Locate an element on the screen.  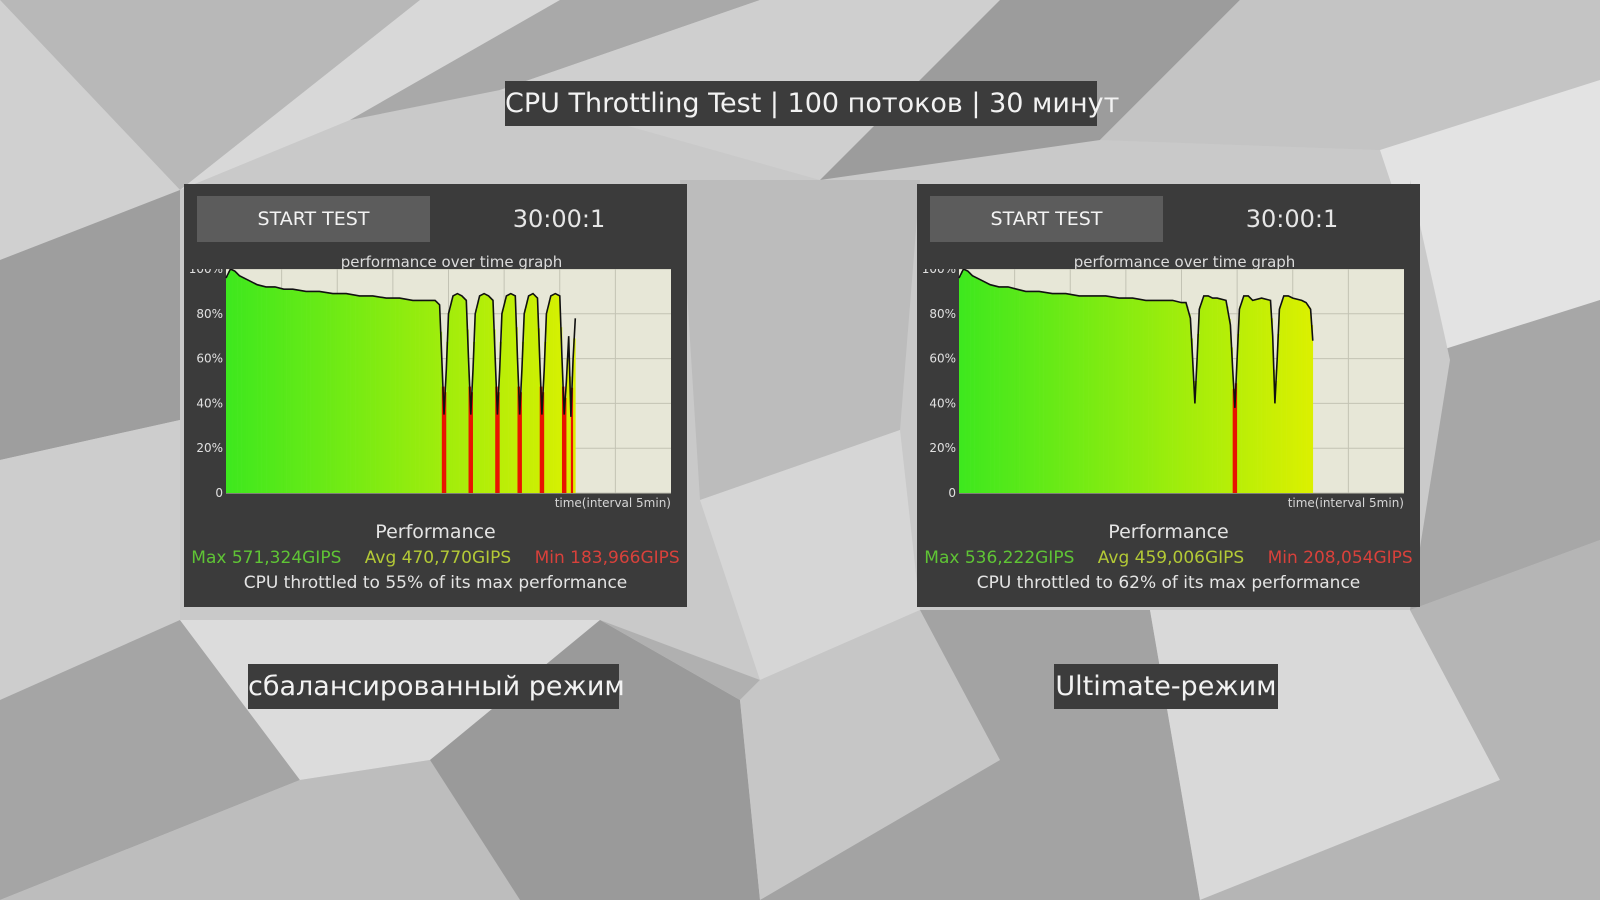
performance-title: Performance is located at coordinates (1168, 532).